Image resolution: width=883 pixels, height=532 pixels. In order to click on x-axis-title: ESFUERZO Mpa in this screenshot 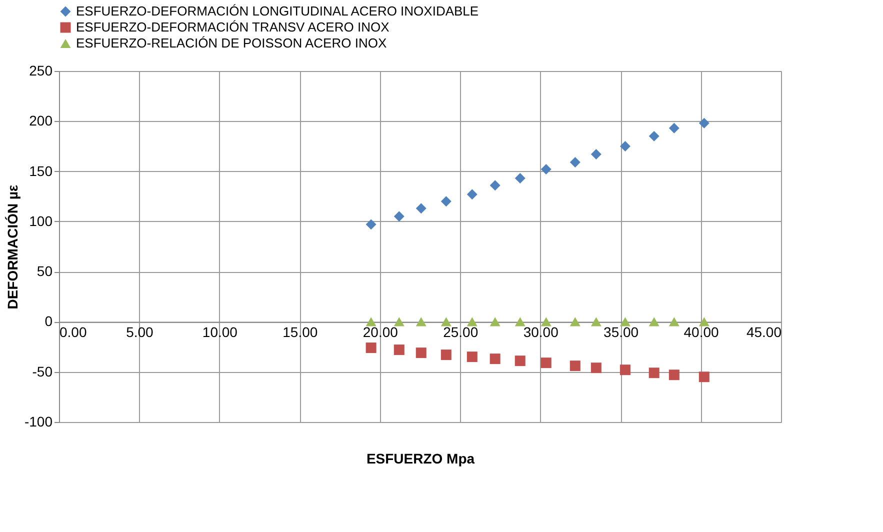, I will do `click(420, 458)`.